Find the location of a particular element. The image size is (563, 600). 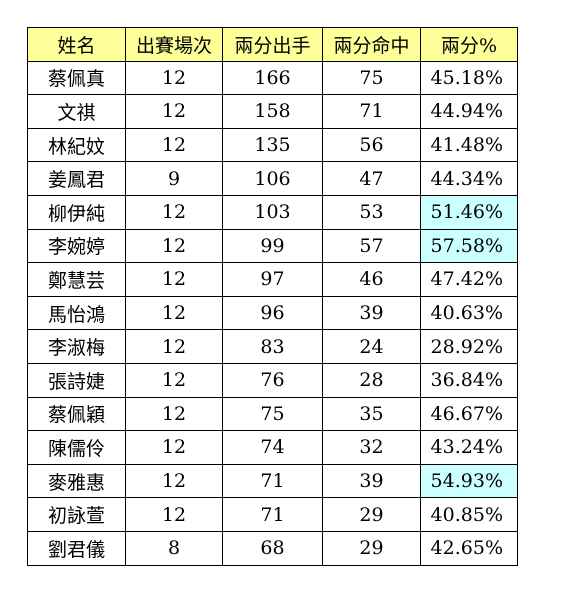

header-games: 出賽場次 is located at coordinates (174, 44).